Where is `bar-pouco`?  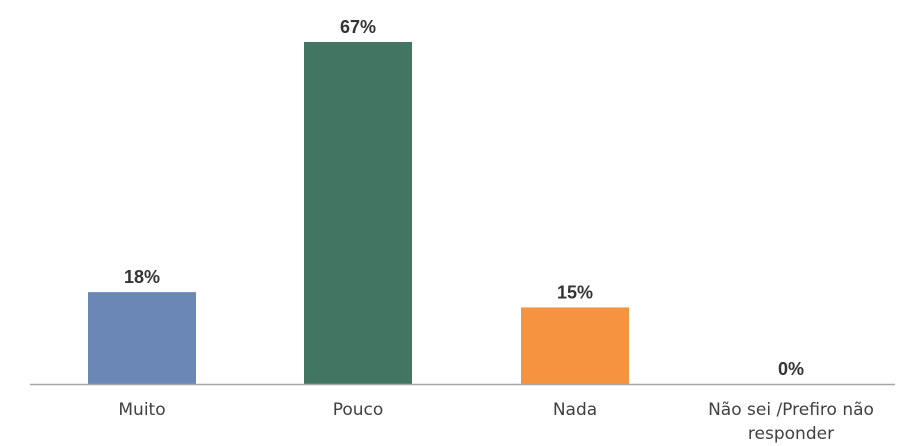 bar-pouco is located at coordinates (358, 213).